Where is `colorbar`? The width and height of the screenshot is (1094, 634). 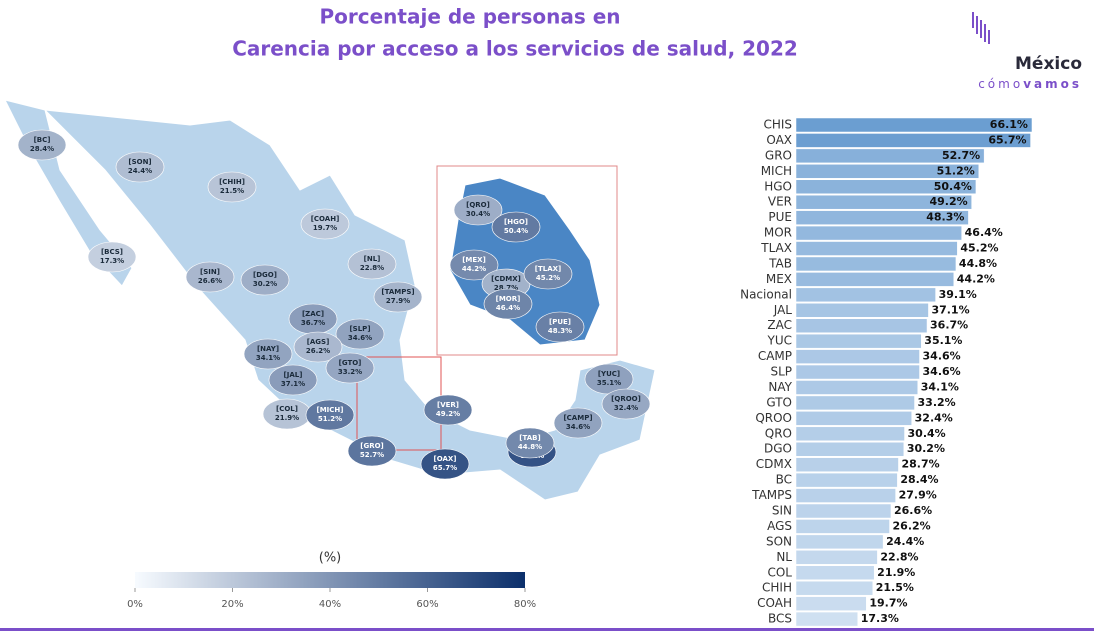 colorbar is located at coordinates (330, 580).